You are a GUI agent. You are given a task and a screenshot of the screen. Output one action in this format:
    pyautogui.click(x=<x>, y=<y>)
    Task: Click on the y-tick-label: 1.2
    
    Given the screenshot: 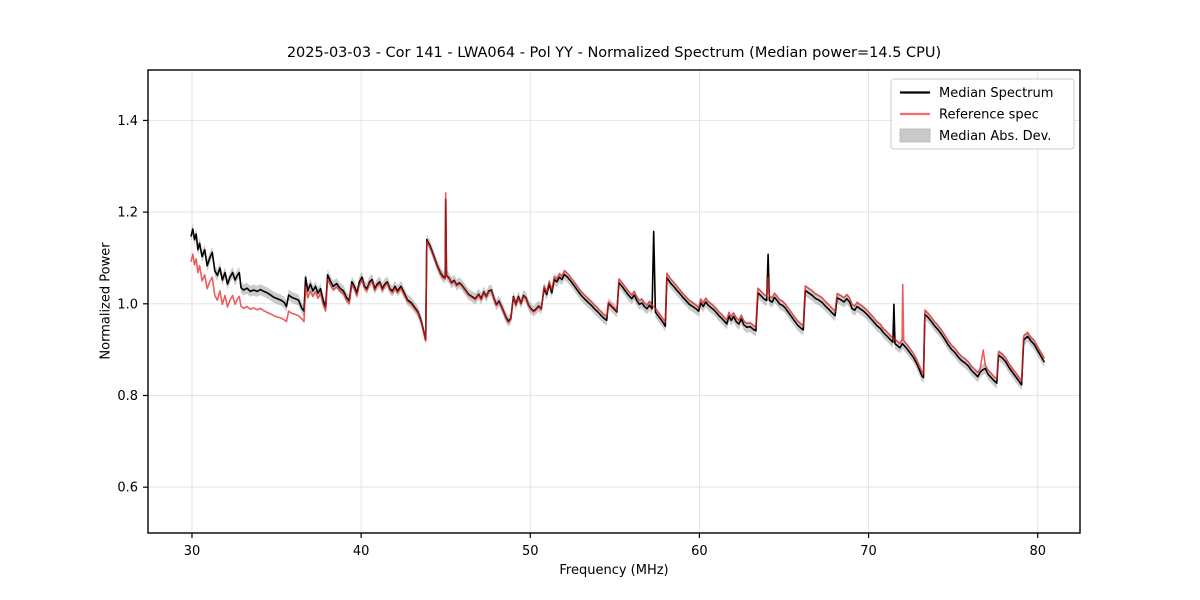 What is the action you would take?
    pyautogui.click(x=127, y=213)
    